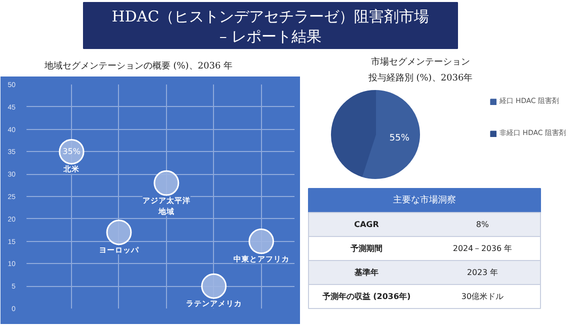 Image resolution: width=580 pixels, height=326 pixels. Describe the element at coordinates (420, 78) in the screenshot. I see `chart-subtitle: 投与経路別 (%)、2036年` at that location.